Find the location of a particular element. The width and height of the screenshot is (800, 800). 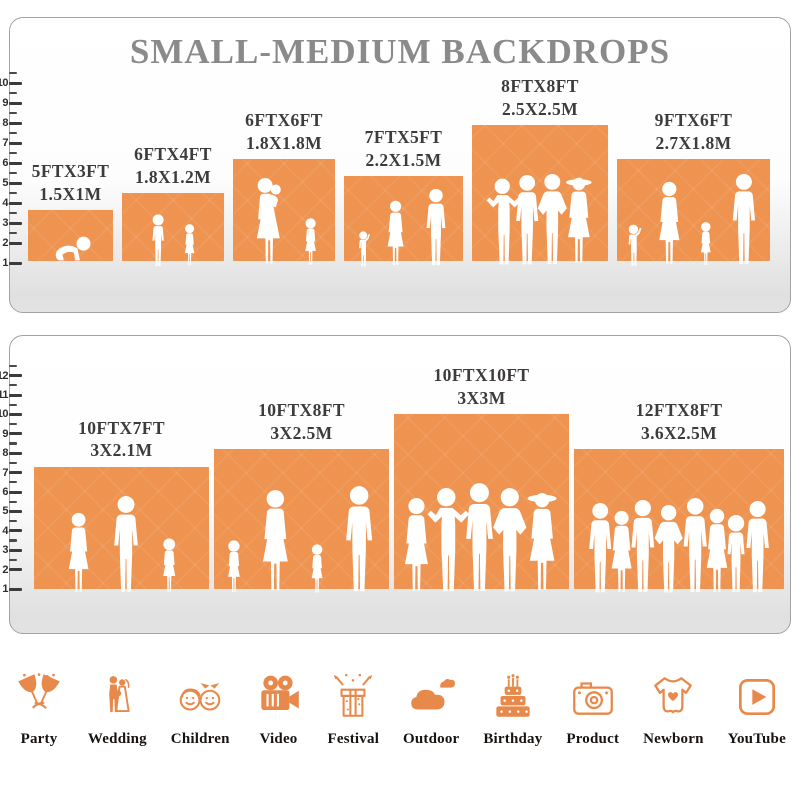

backdrop-size-m: 3X3M is located at coordinates (481, 397).